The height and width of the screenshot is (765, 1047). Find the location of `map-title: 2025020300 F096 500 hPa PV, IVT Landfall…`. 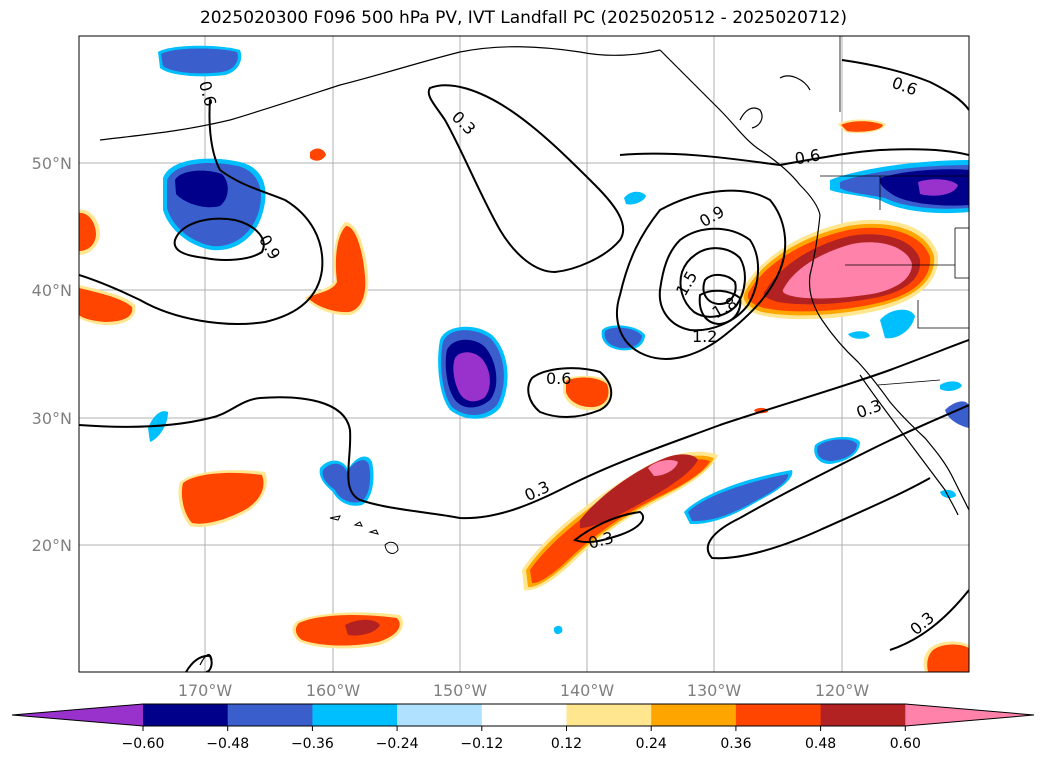

map-title: 2025020300 F096 500 hPa PV, IVT Landfall… is located at coordinates (523, 18).